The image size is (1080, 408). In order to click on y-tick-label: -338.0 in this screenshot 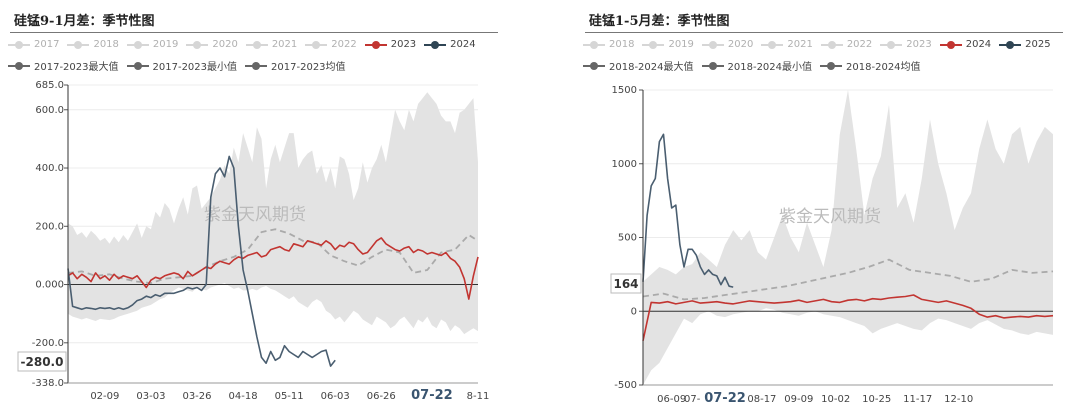, I will do `click(48, 383)`.